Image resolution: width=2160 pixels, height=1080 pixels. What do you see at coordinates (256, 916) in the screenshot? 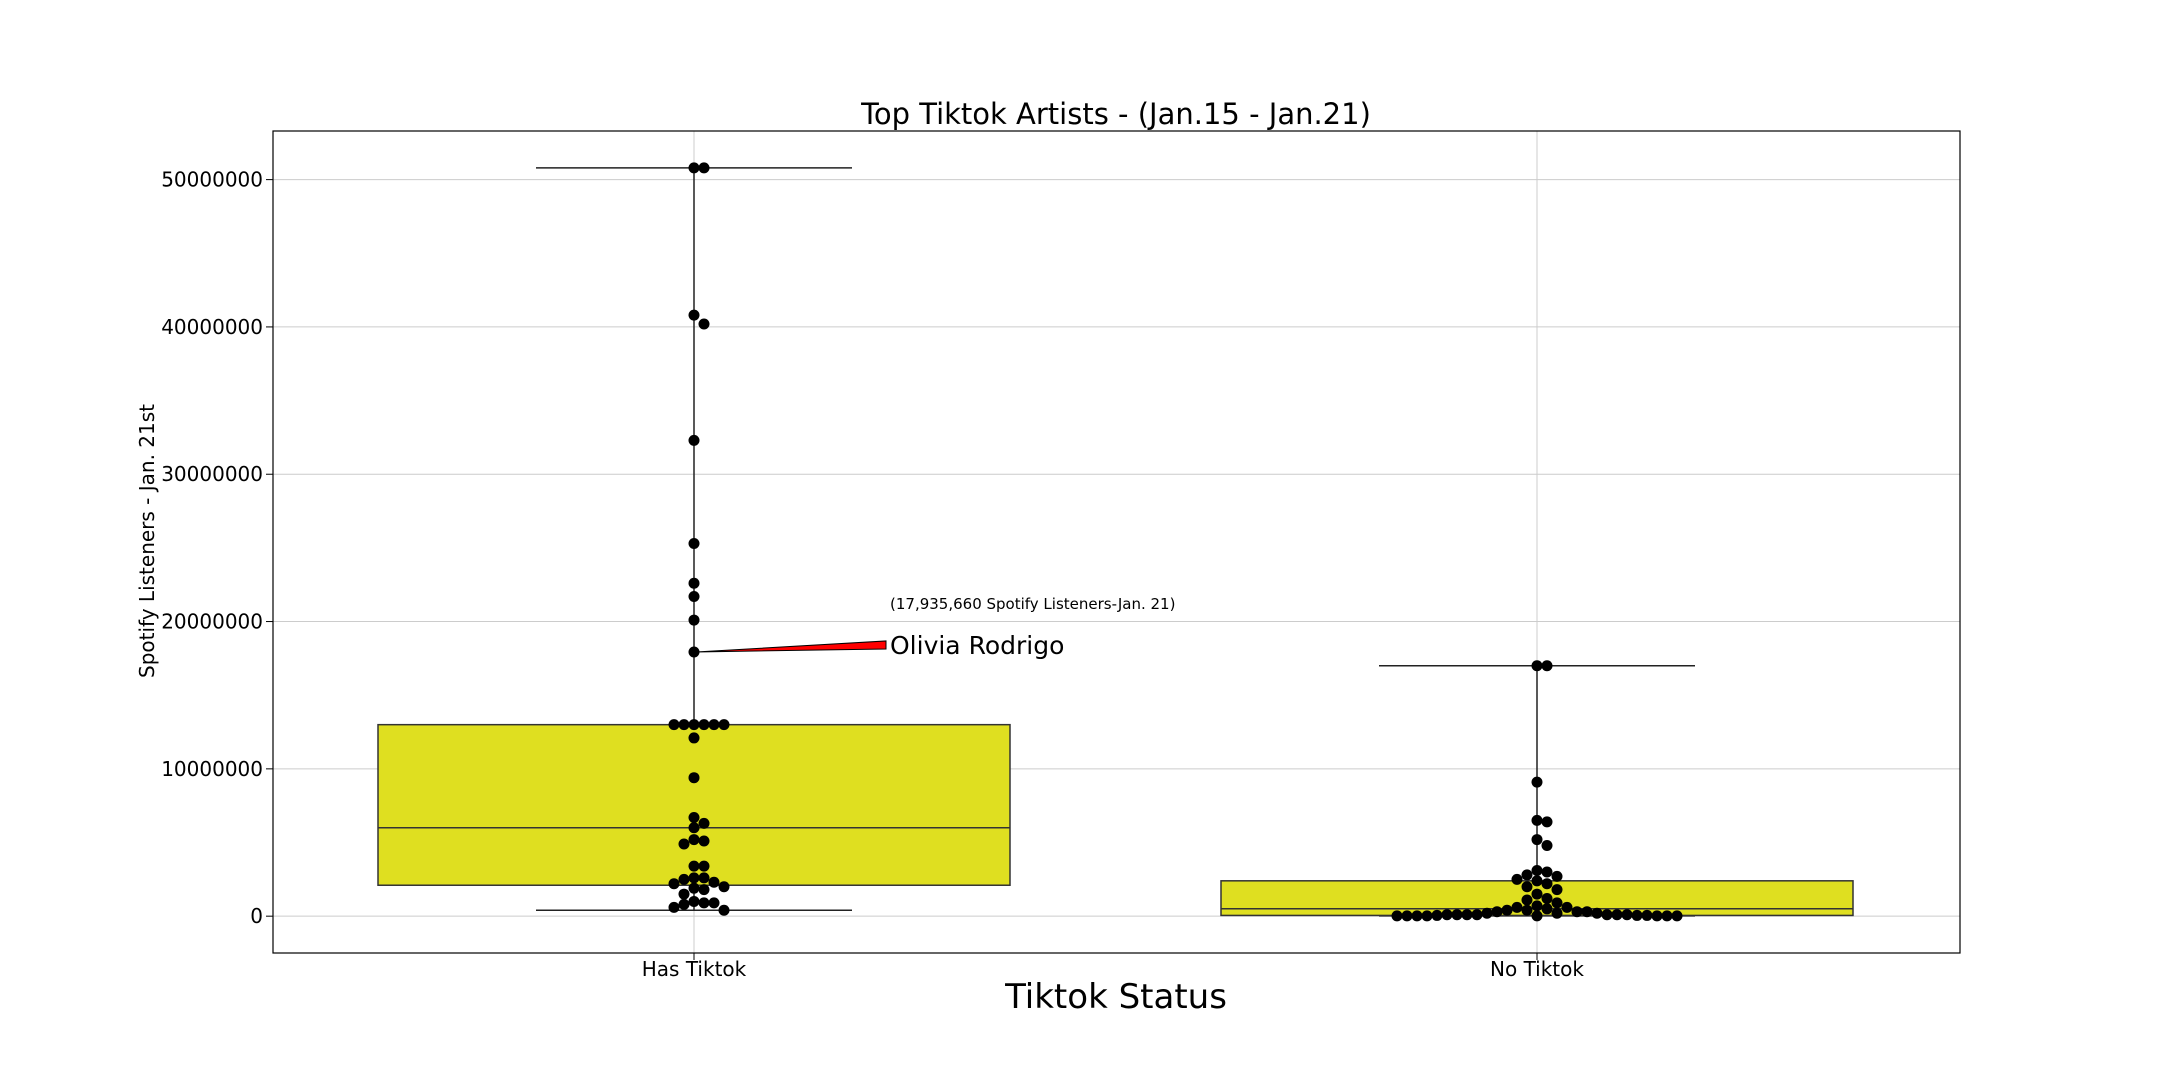
I see `y-tick-label: 0` at bounding box center [256, 916].